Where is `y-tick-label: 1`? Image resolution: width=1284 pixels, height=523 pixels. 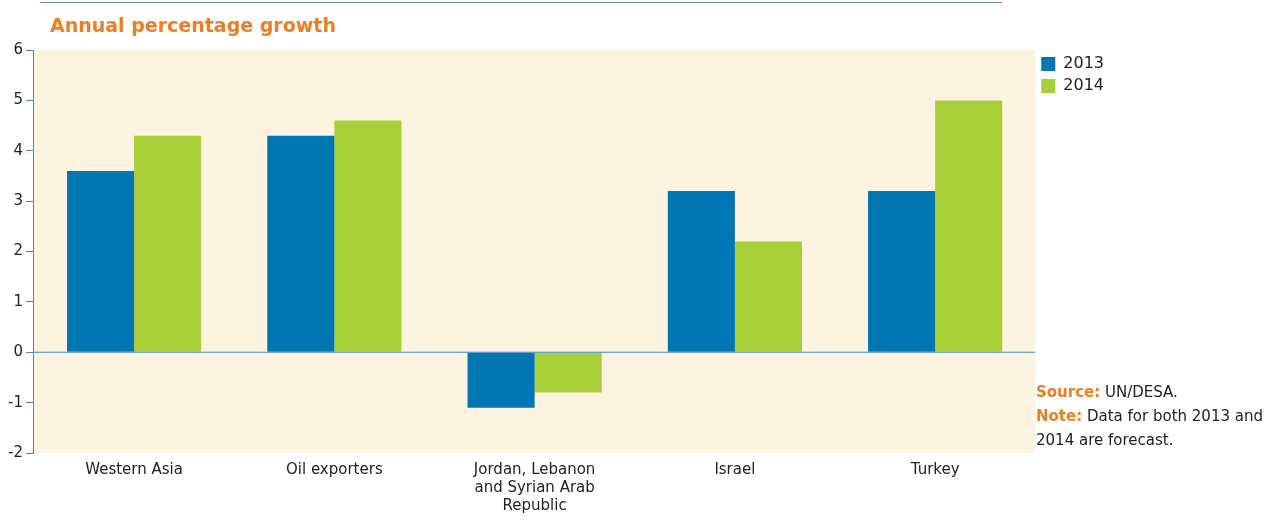
y-tick-label: 1 is located at coordinates (18, 300).